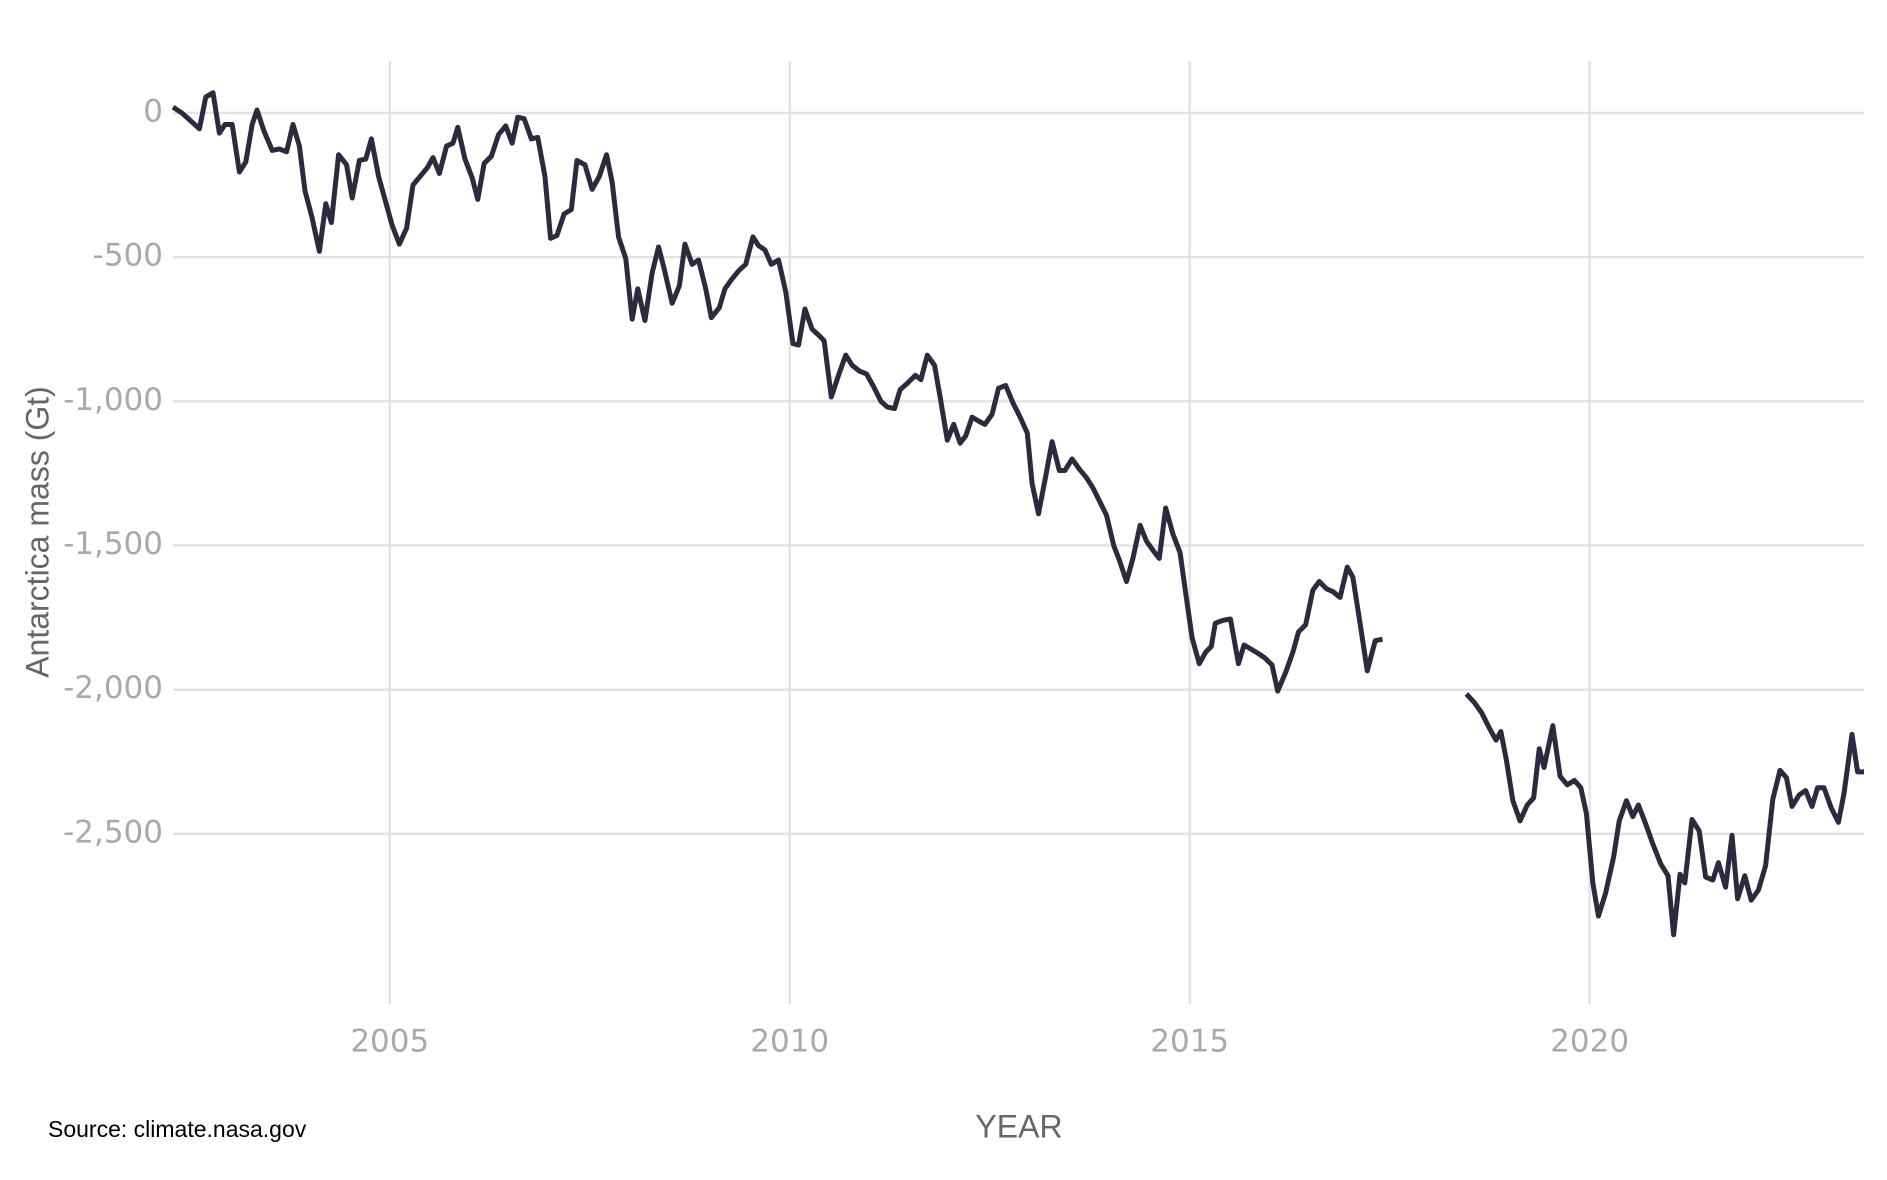 The image size is (1887, 1180). What do you see at coordinates (113, 544) in the screenshot?
I see `y-tick-label: -1,500` at bounding box center [113, 544].